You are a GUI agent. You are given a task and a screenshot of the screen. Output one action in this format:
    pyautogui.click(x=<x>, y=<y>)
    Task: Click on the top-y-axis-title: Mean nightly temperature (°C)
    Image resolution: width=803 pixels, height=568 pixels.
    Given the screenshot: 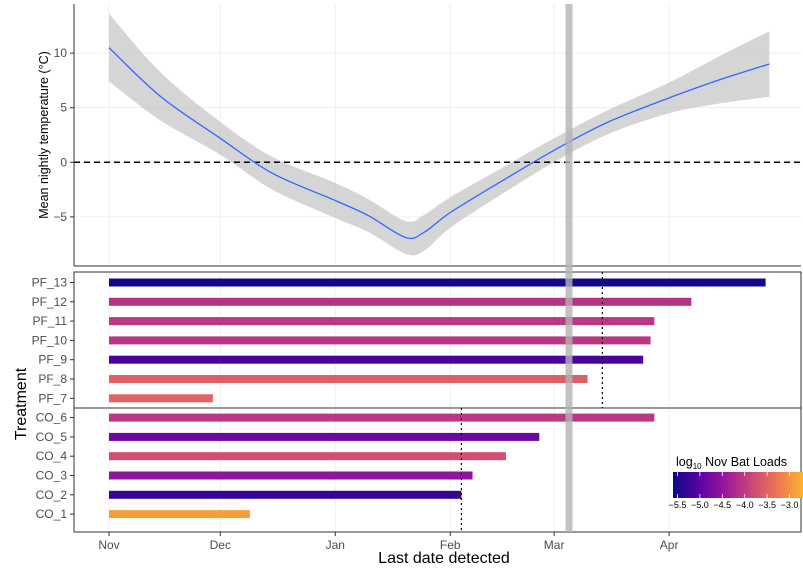 What is the action you would take?
    pyautogui.click(x=44, y=135)
    